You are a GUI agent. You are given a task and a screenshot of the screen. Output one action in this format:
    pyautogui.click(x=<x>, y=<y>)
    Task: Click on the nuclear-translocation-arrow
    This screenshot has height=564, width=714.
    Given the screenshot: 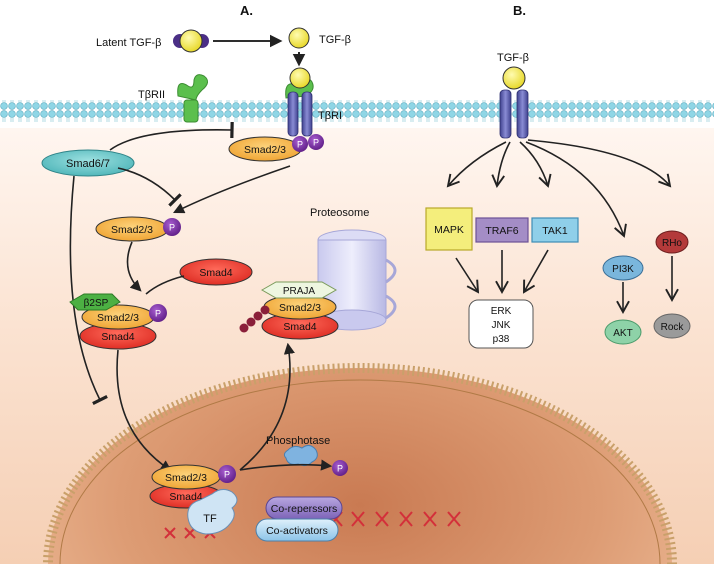 What is the action you would take?
    pyautogui.click(x=144, y=410)
    